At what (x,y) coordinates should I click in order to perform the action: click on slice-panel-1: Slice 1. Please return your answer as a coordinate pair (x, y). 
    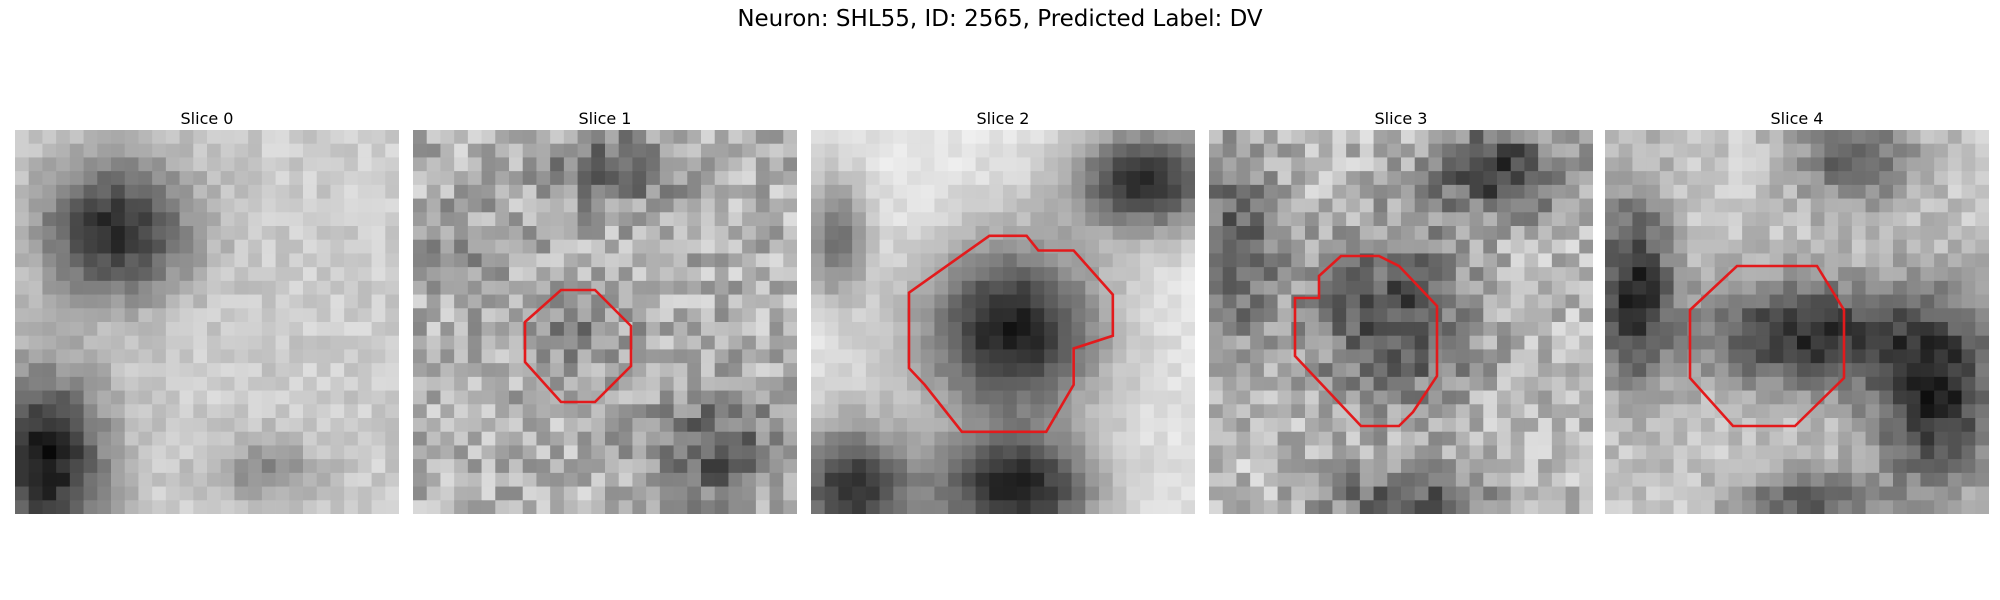
    Looking at the image, I should click on (605, 311).